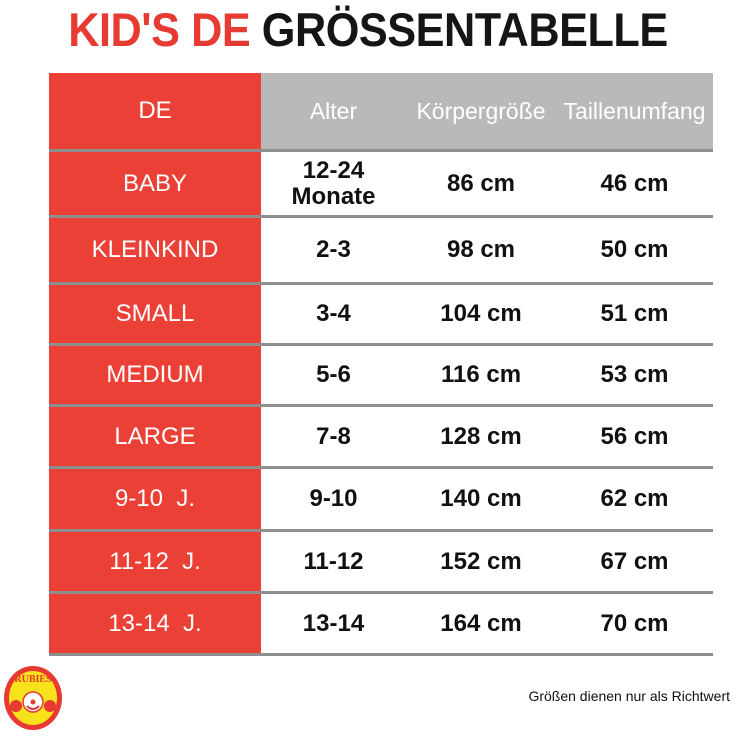  Describe the element at coordinates (333, 498) in the screenshot. I see `age-value: 9-10` at that location.